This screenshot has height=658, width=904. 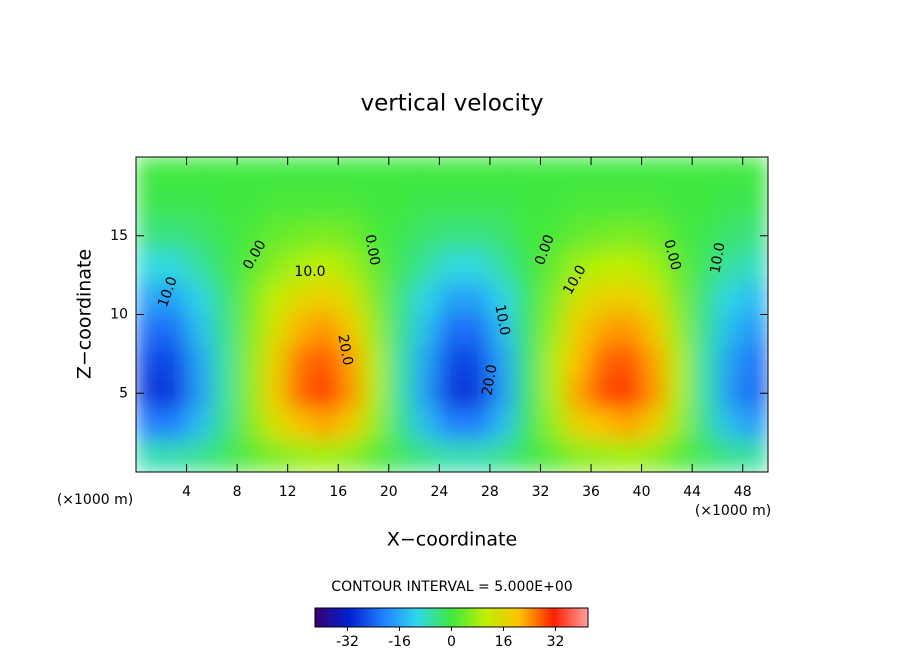 I want to click on y-axis-label: Z−coordinate, so click(x=85, y=314).